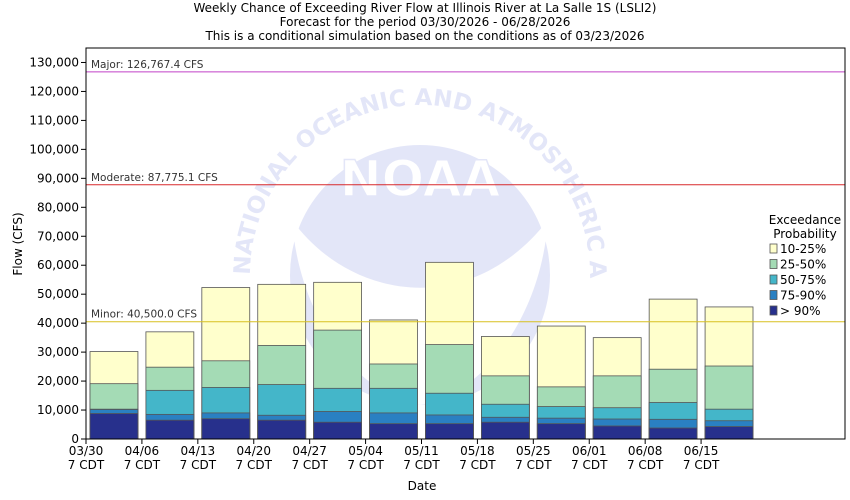 The width and height of the screenshot is (850, 500). What do you see at coordinates (645, 451) in the screenshot?
I see `x-tick-label: 06/08` at bounding box center [645, 451].